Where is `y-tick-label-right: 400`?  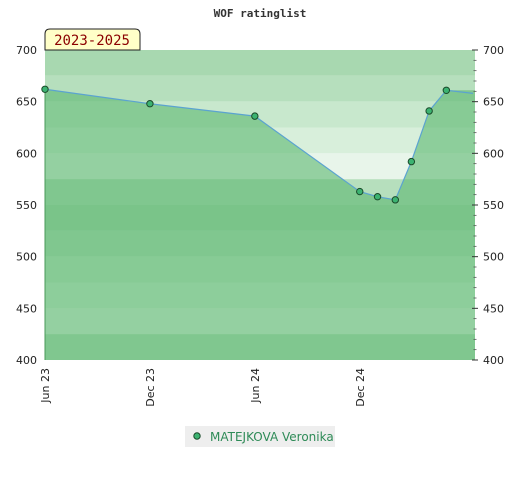 y-tick-label-right: 400 is located at coordinates (493, 360).